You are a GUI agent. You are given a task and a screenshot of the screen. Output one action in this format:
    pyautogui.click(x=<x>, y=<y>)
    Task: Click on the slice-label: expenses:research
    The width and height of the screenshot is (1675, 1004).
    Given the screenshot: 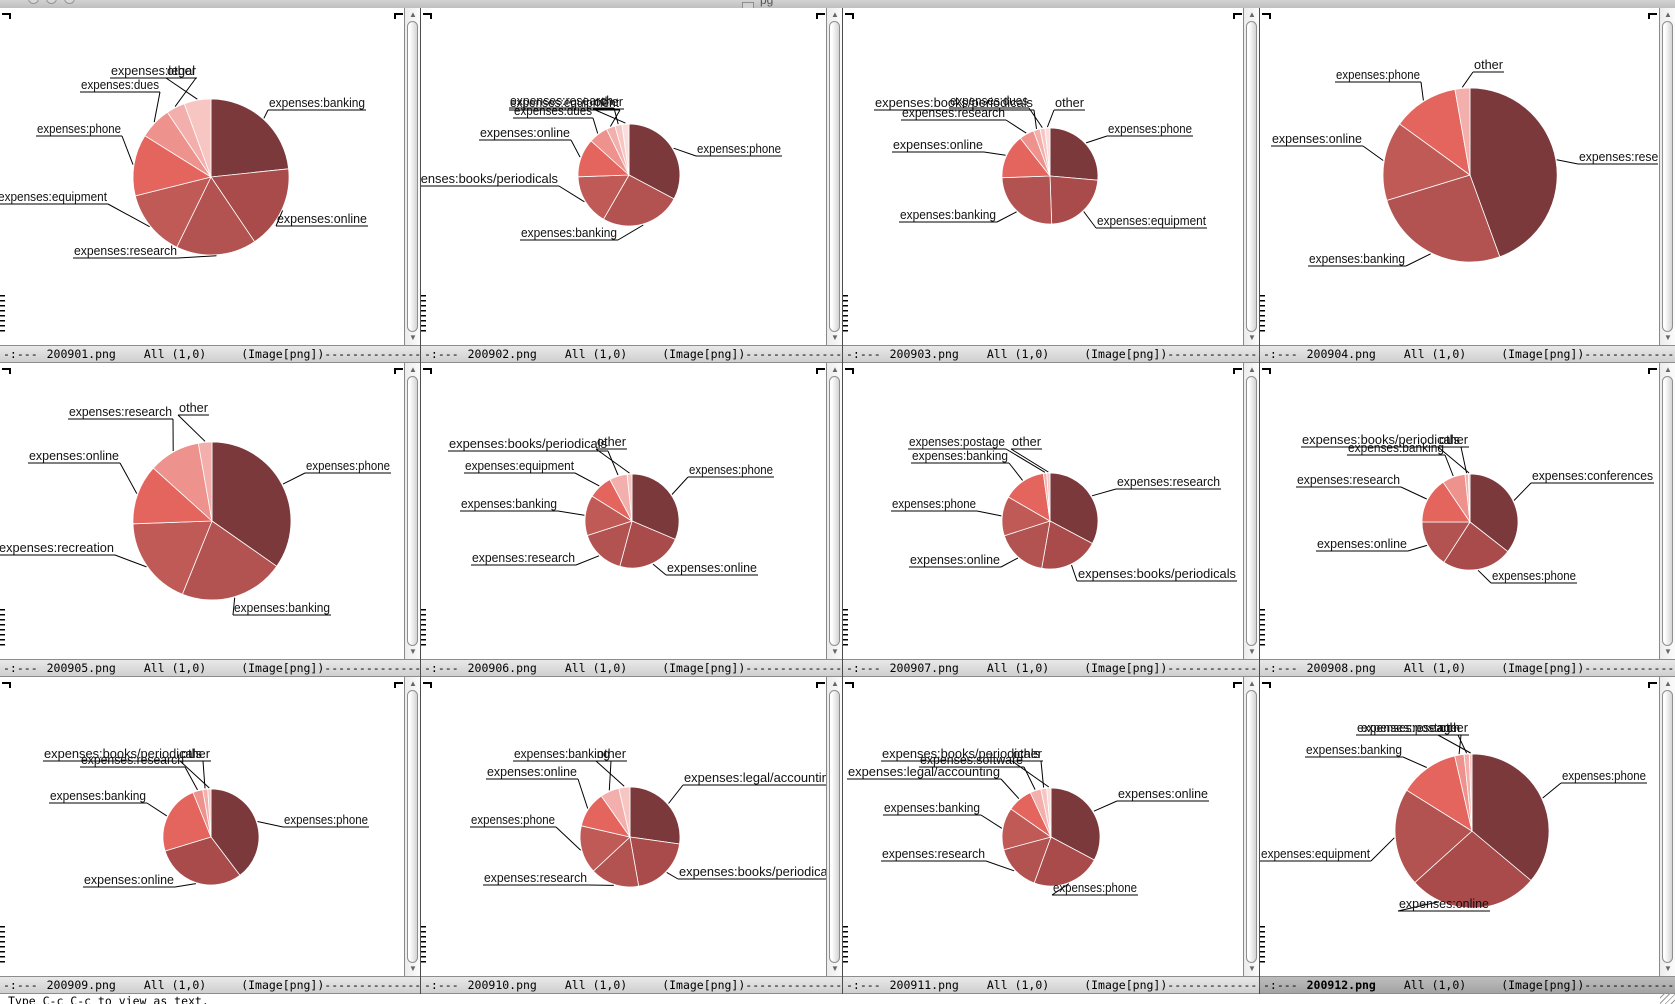 What is the action you would take?
    pyautogui.click(x=523, y=558)
    